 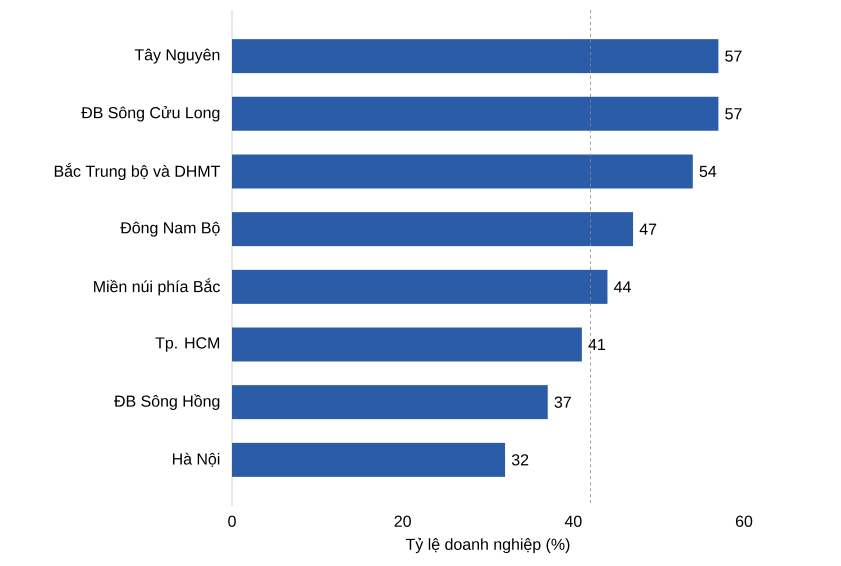 What do you see at coordinates (648, 229) in the screenshot?
I see `data-label: 47` at bounding box center [648, 229].